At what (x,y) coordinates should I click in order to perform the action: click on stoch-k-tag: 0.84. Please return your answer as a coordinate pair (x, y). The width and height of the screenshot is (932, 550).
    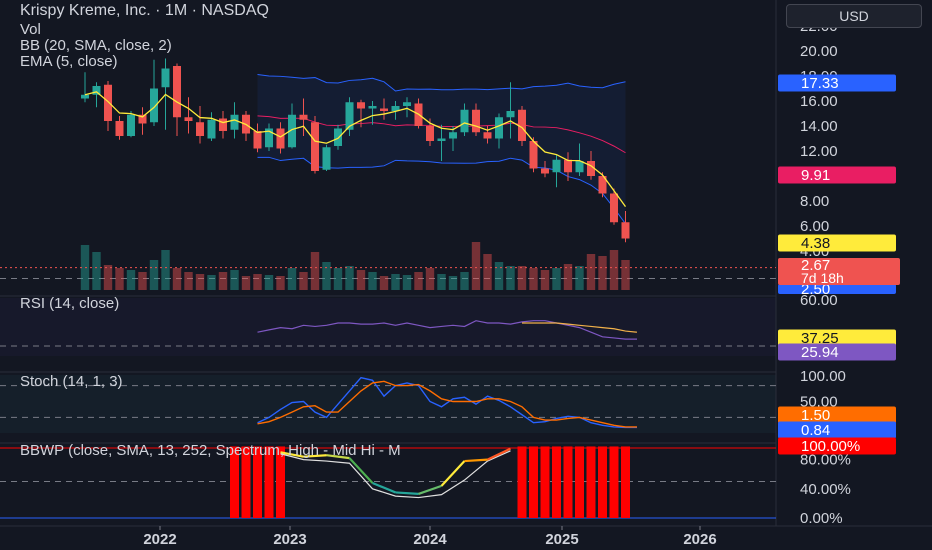
    Looking at the image, I should click on (815, 430).